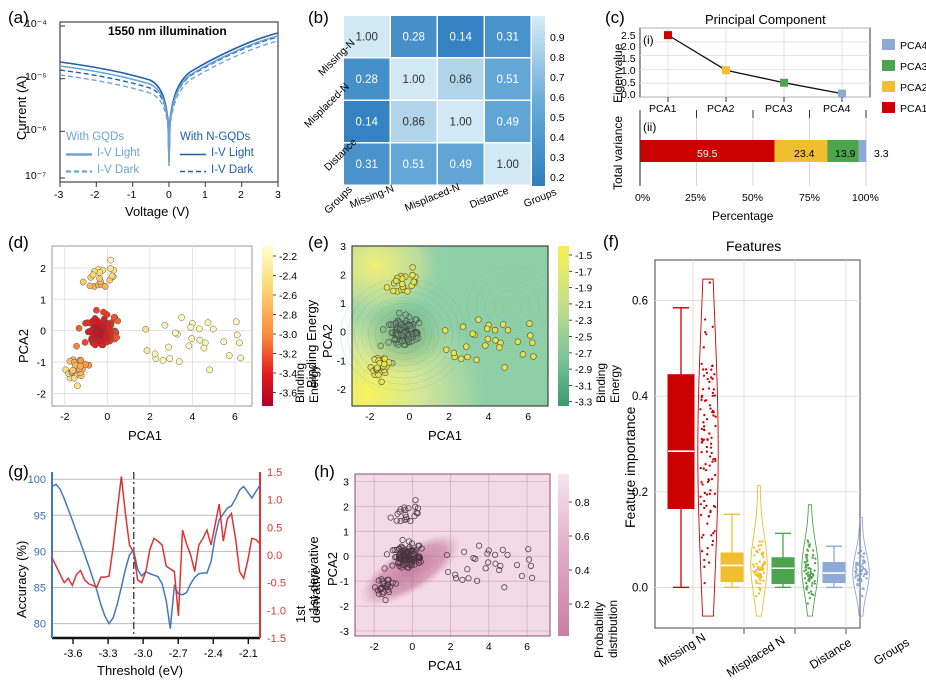 The height and width of the screenshot is (693, 926). I want to click on panel-a-legend-line-dashed-gqd, so click(79, 171).